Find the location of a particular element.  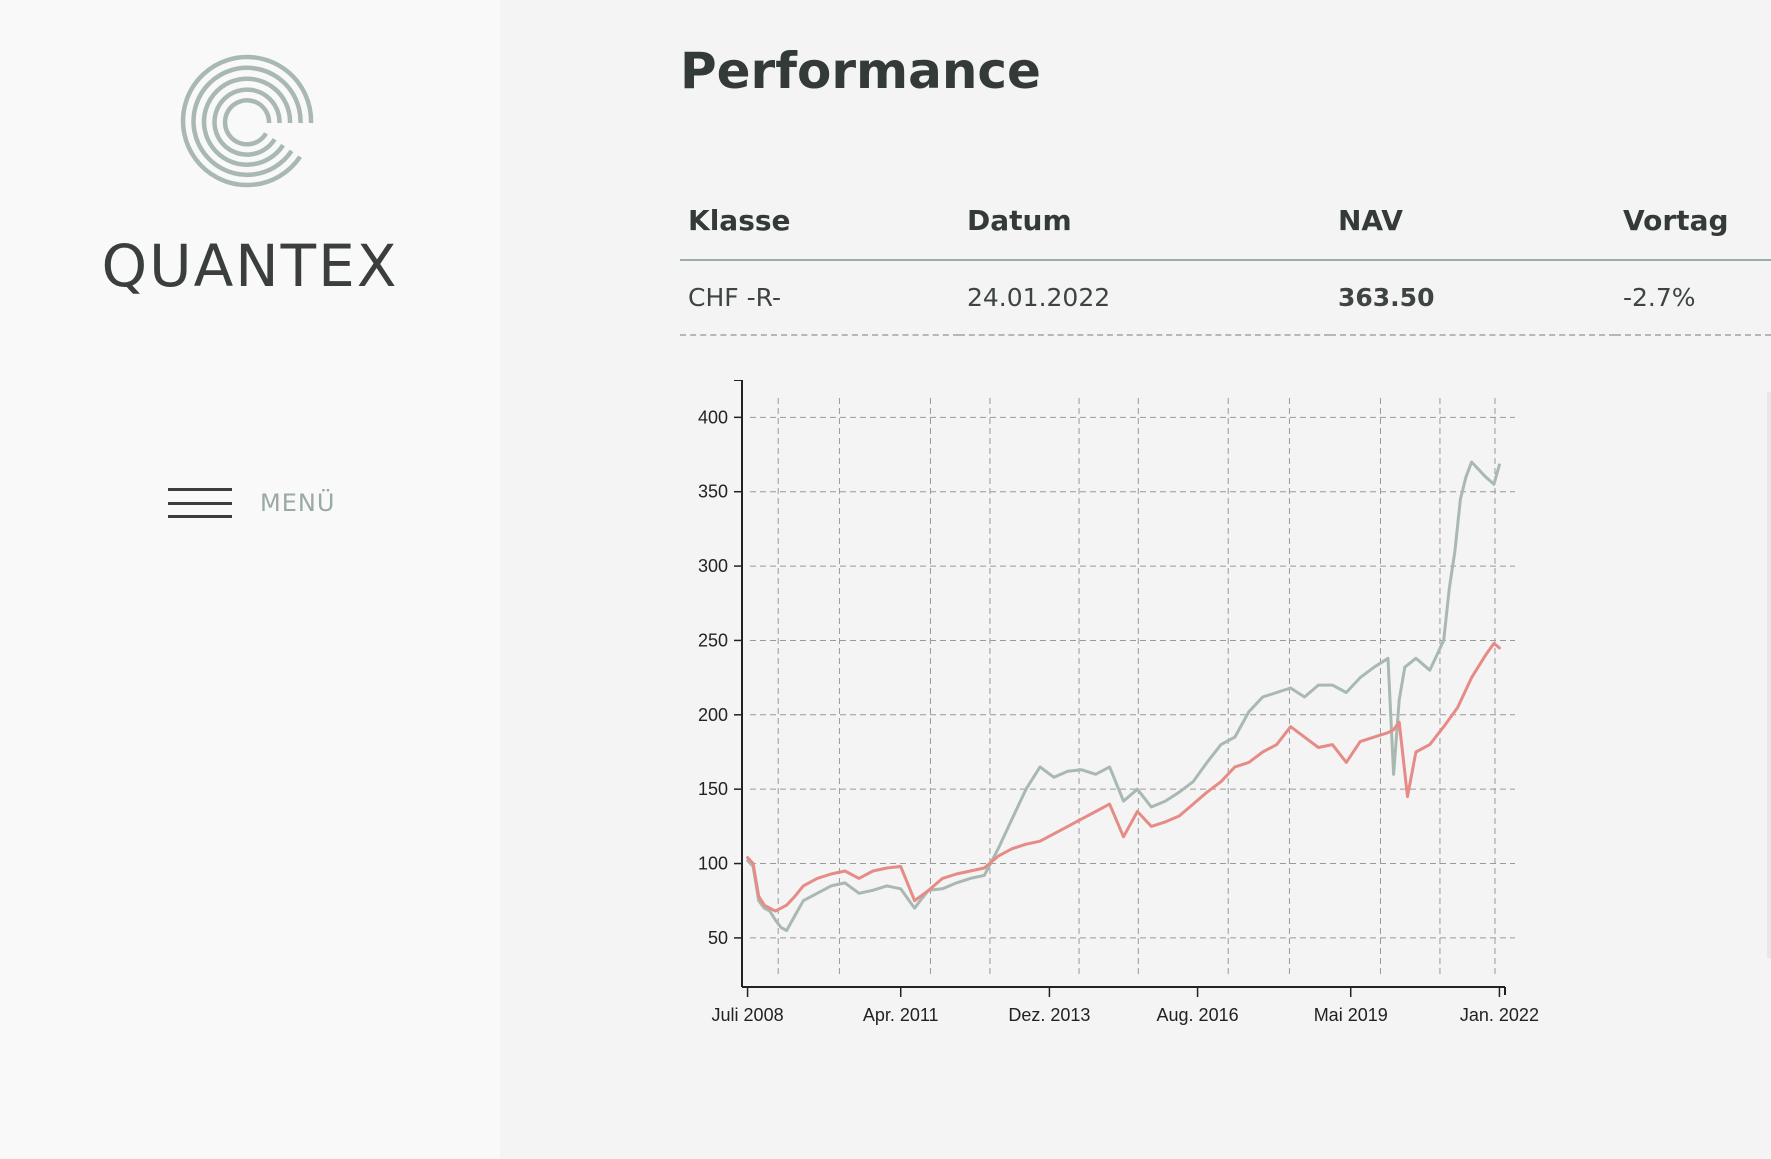

cell-vortag: -2.7% is located at coordinates (1693, 298).